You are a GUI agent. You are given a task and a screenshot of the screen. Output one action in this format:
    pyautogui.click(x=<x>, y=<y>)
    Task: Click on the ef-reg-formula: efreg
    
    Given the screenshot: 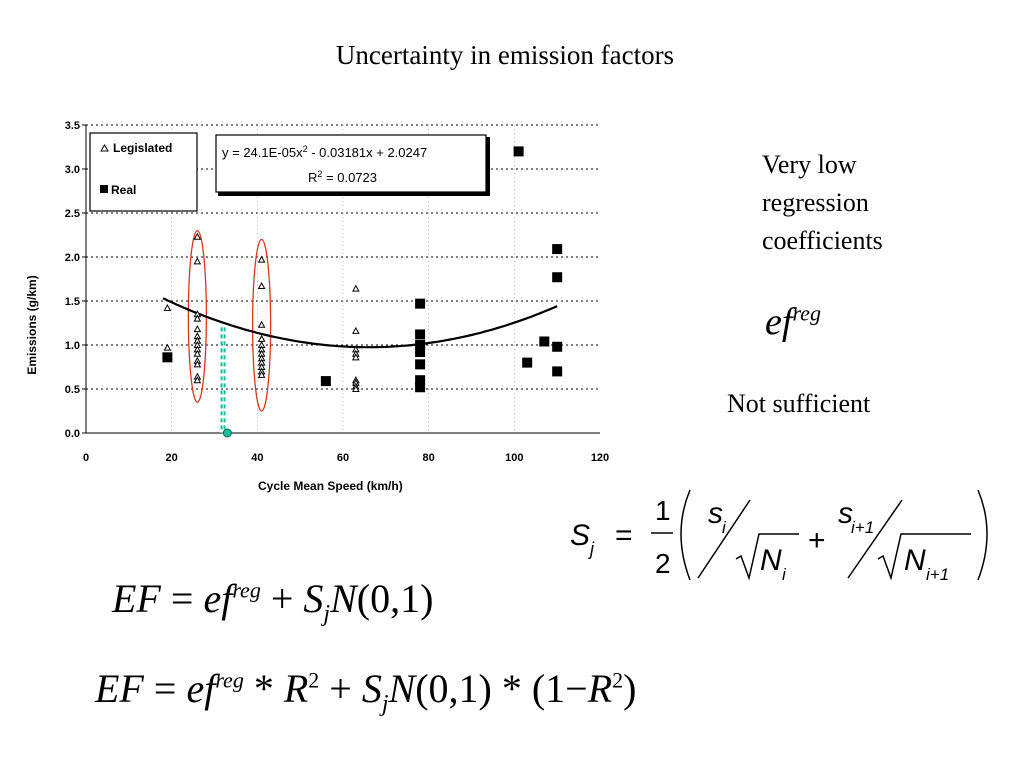 What is the action you would take?
    pyautogui.click(x=793, y=321)
    